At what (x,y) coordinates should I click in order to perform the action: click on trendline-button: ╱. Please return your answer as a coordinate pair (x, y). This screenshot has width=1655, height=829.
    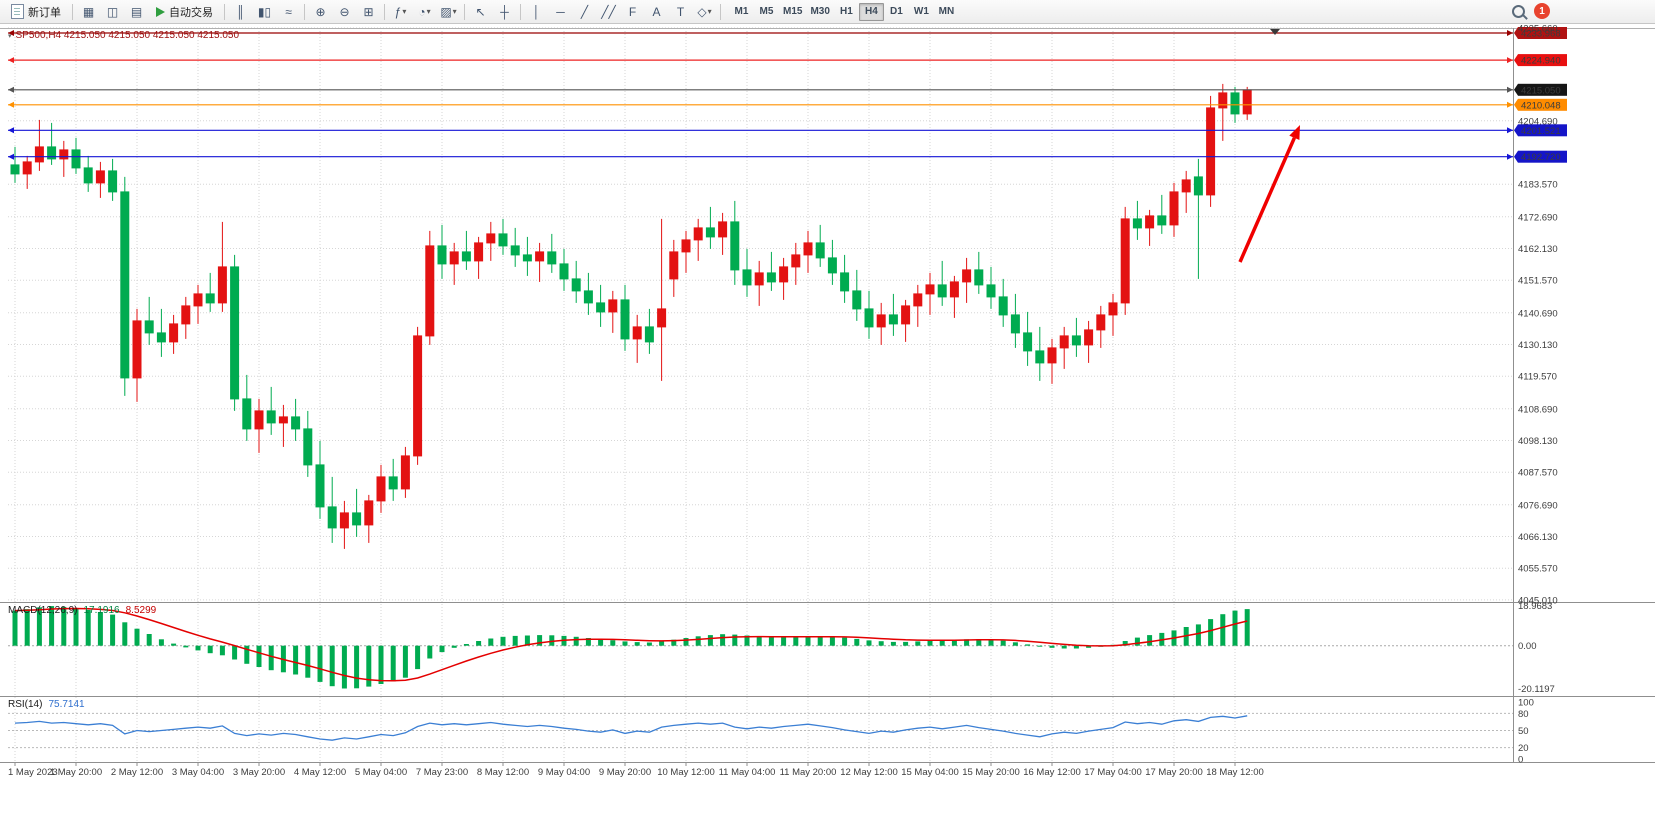
    Looking at the image, I should click on (584, 12).